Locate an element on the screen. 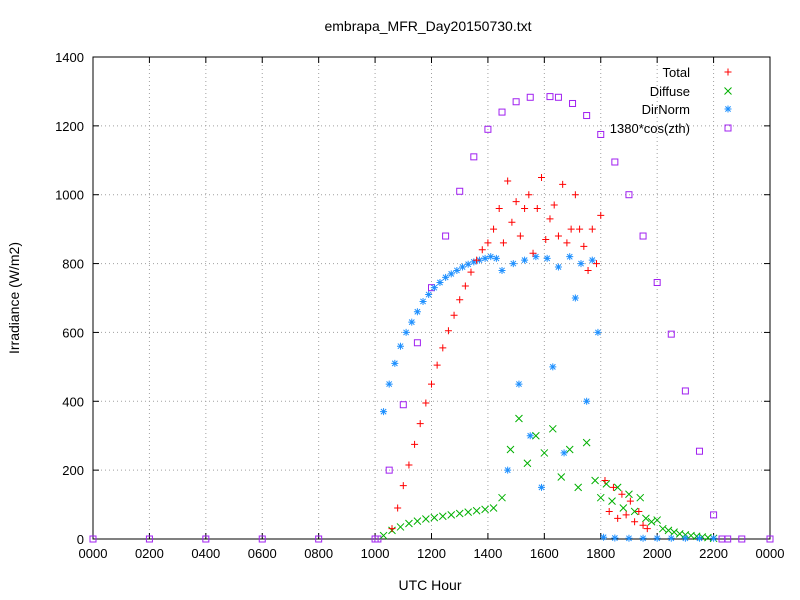 This screenshot has width=800, height=600. legend-marker-cos-zth is located at coordinates (728, 128).